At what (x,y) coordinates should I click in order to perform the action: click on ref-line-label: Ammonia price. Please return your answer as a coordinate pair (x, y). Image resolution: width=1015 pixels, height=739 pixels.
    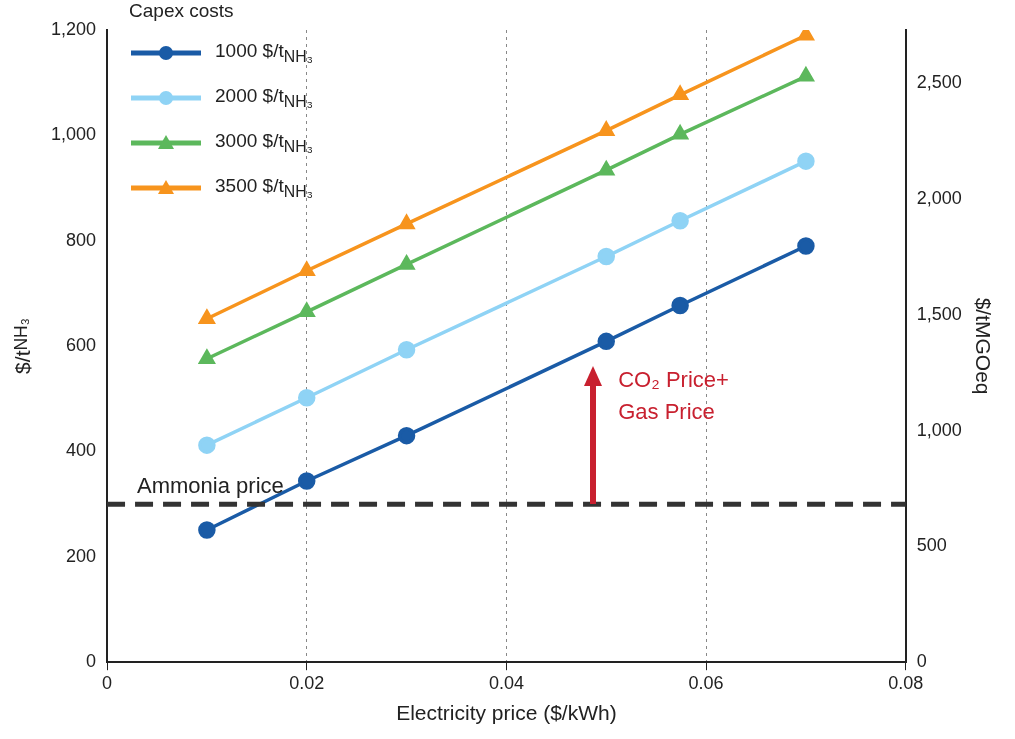
    Looking at the image, I should click on (210, 486).